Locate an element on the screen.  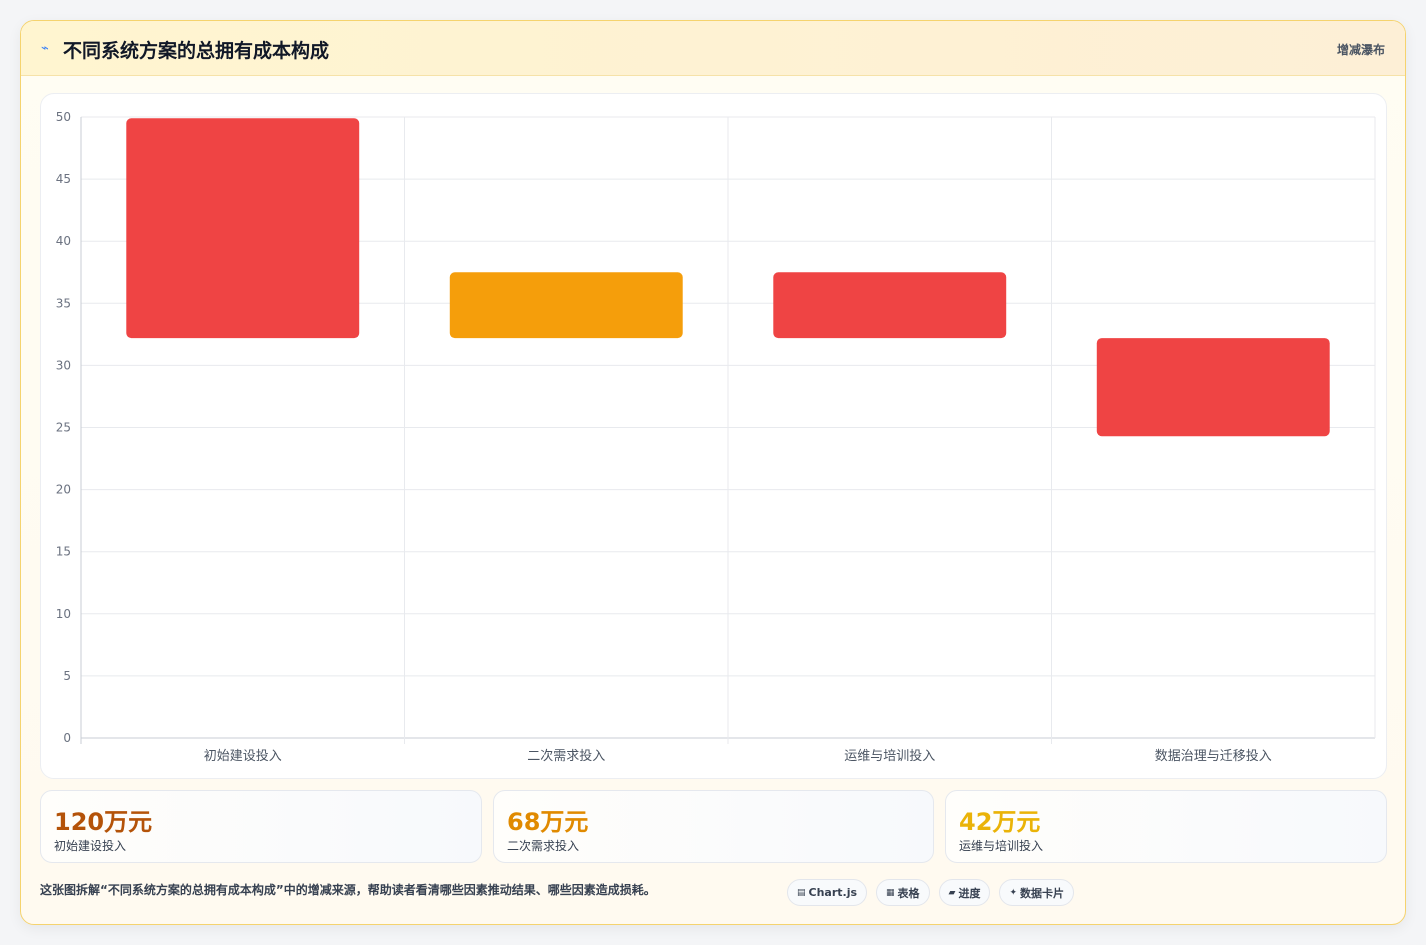
x-tick-label: 运维与培训投入 is located at coordinates (889, 756).